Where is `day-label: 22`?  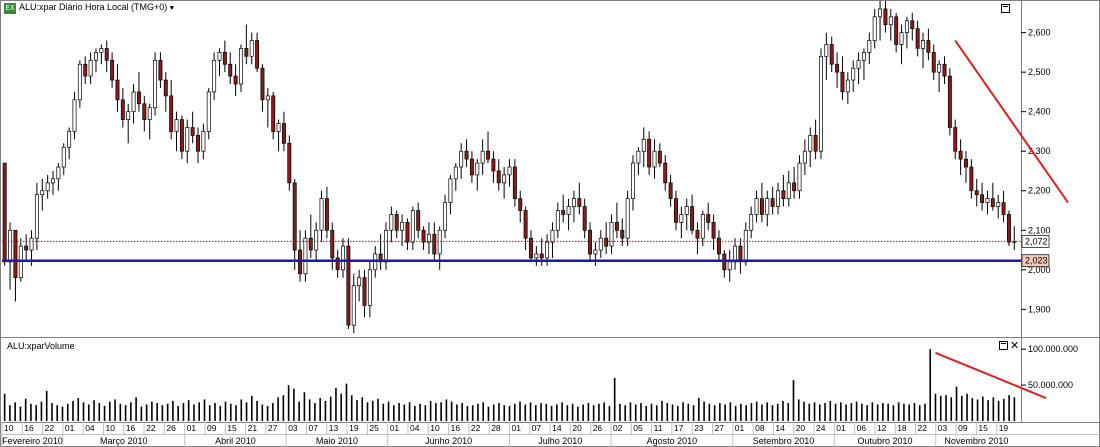 day-label: 22 is located at coordinates (476, 428).